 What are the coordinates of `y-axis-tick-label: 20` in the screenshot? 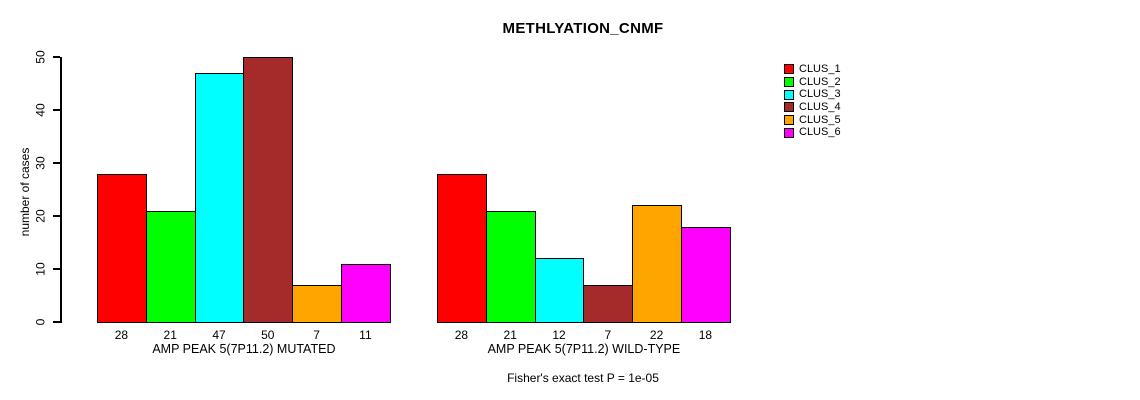 It's located at (40, 216).